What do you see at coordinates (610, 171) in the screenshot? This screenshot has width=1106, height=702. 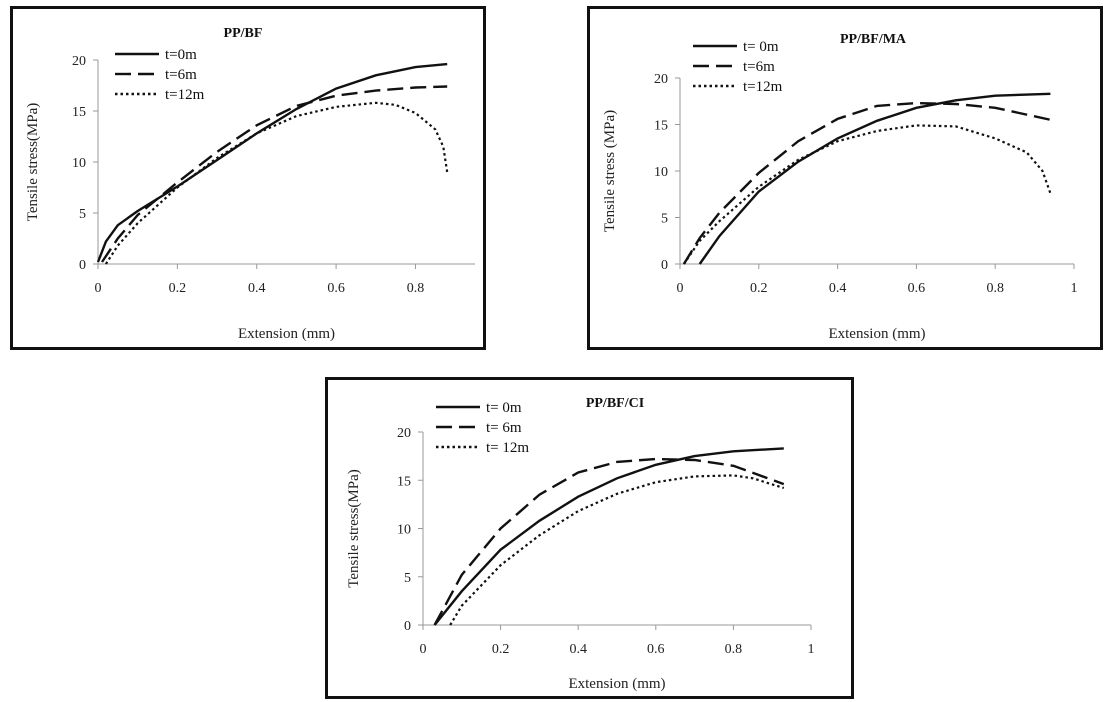 I see `y-axis-label: Tensile stress (MPa)` at bounding box center [610, 171].